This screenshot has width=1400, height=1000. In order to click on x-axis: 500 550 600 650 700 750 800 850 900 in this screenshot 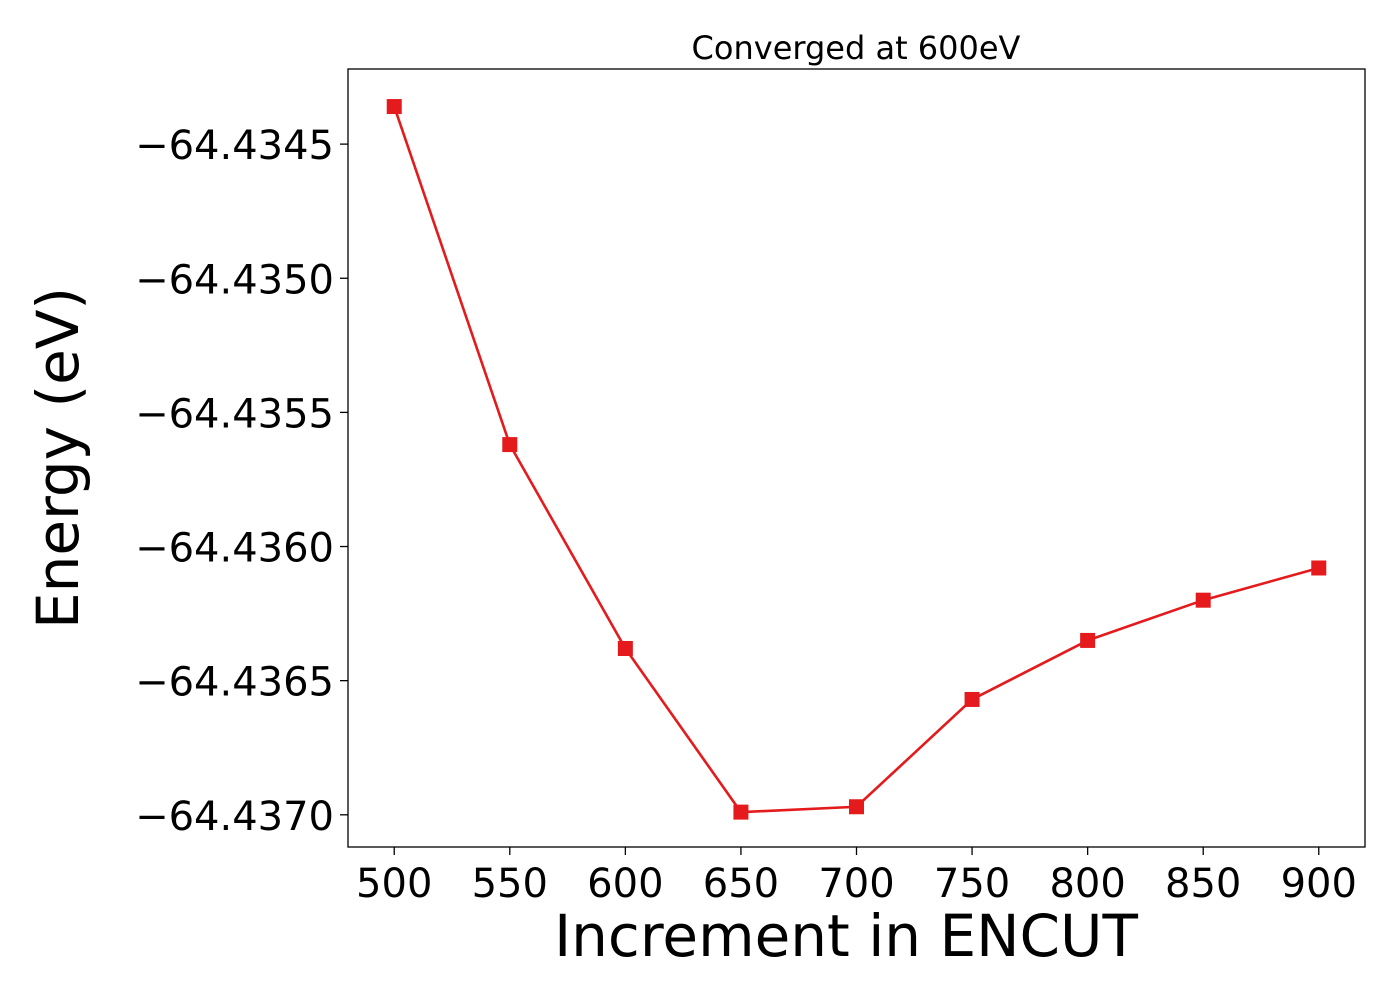, I will do `click(856, 877)`.